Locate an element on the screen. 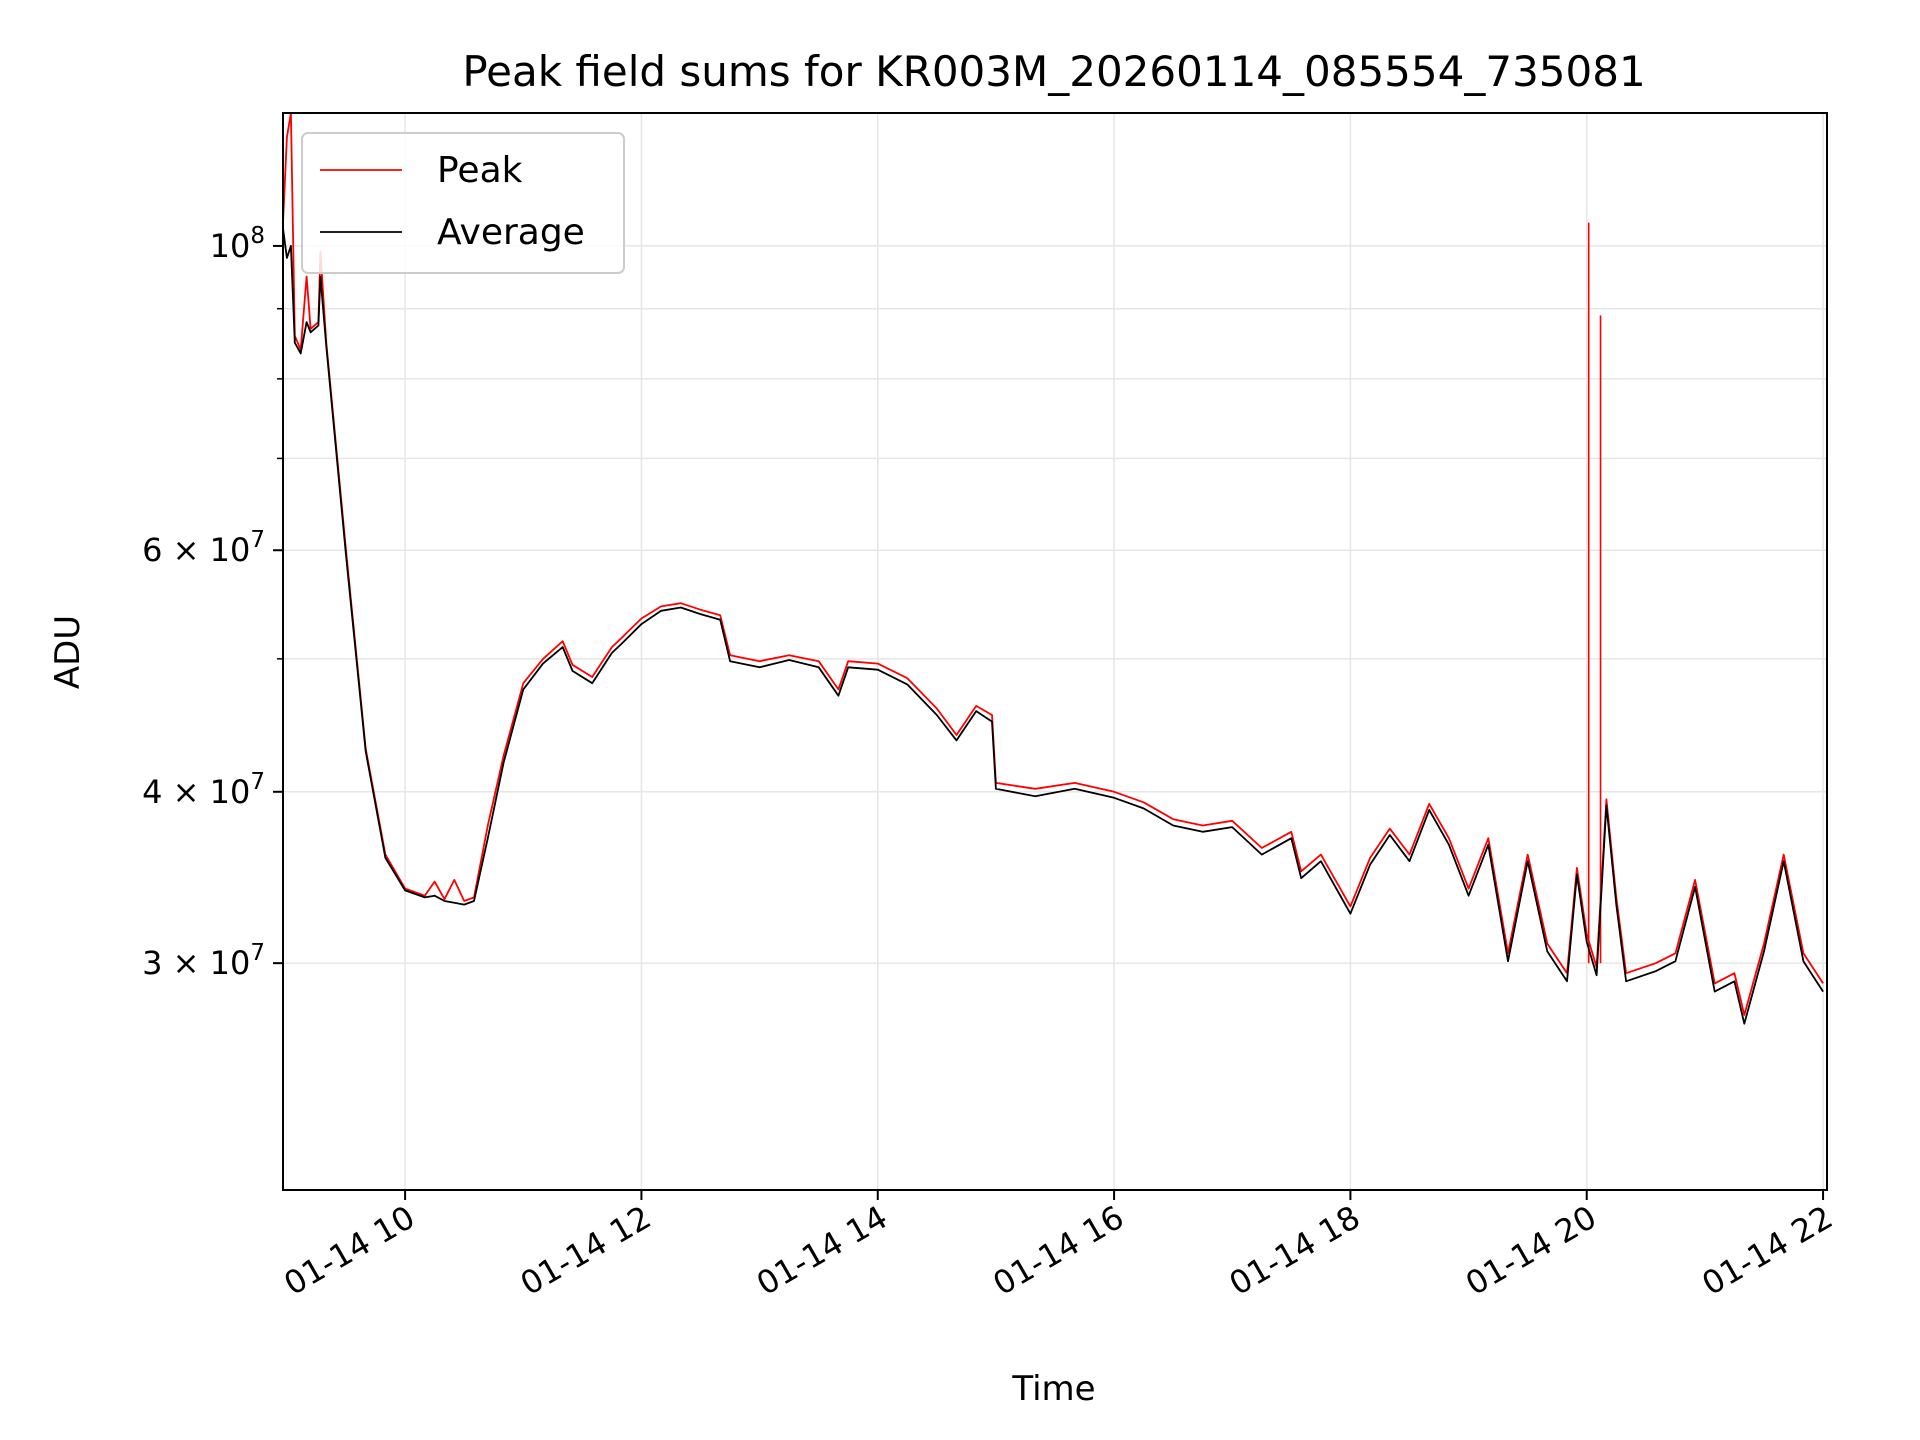 Image resolution: width=1920 pixels, height=1440 pixels. legend-box is located at coordinates (463, 203).